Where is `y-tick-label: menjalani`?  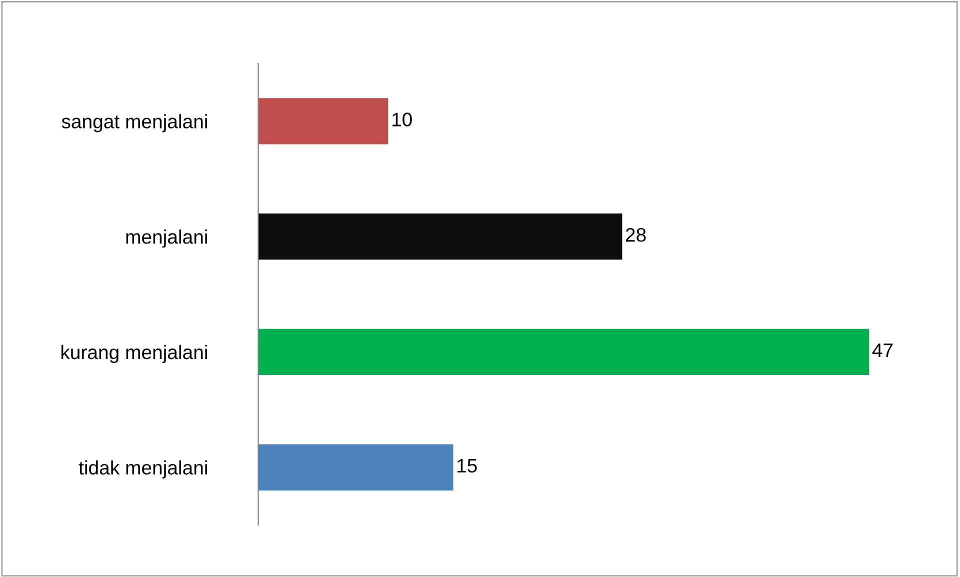 y-tick-label: menjalani is located at coordinates (166, 239).